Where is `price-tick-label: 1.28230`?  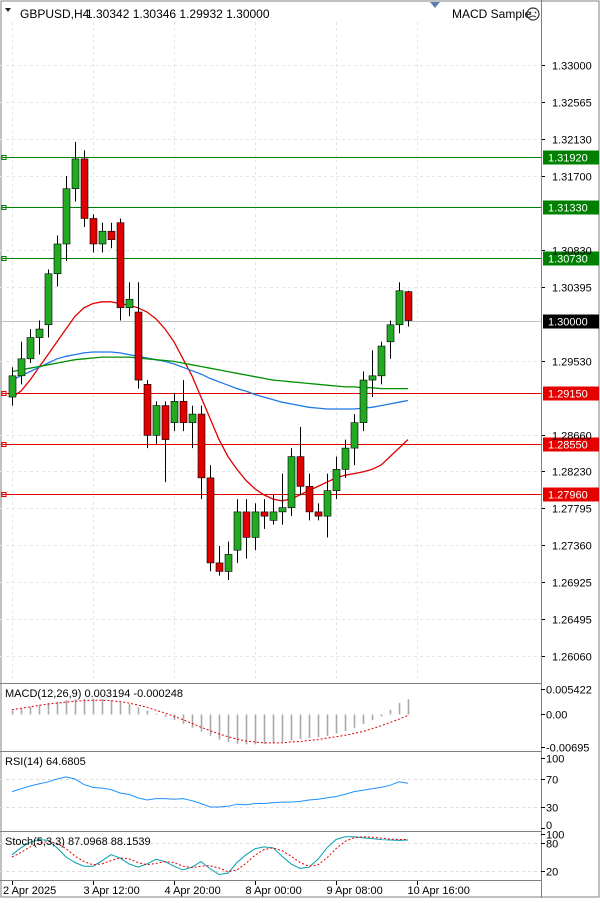
price-tick-label: 1.28230 is located at coordinates (572, 473).